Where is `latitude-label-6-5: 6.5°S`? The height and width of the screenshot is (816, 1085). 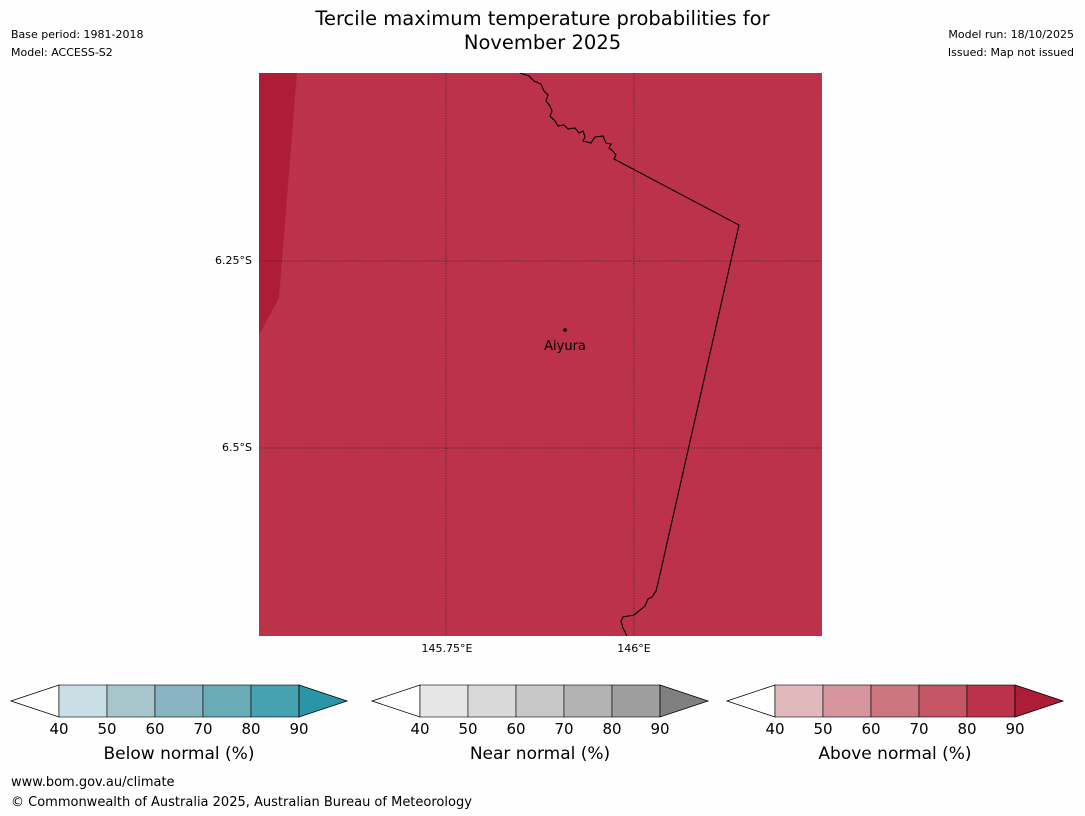
latitude-label-6-5: 6.5°S is located at coordinates (237, 447).